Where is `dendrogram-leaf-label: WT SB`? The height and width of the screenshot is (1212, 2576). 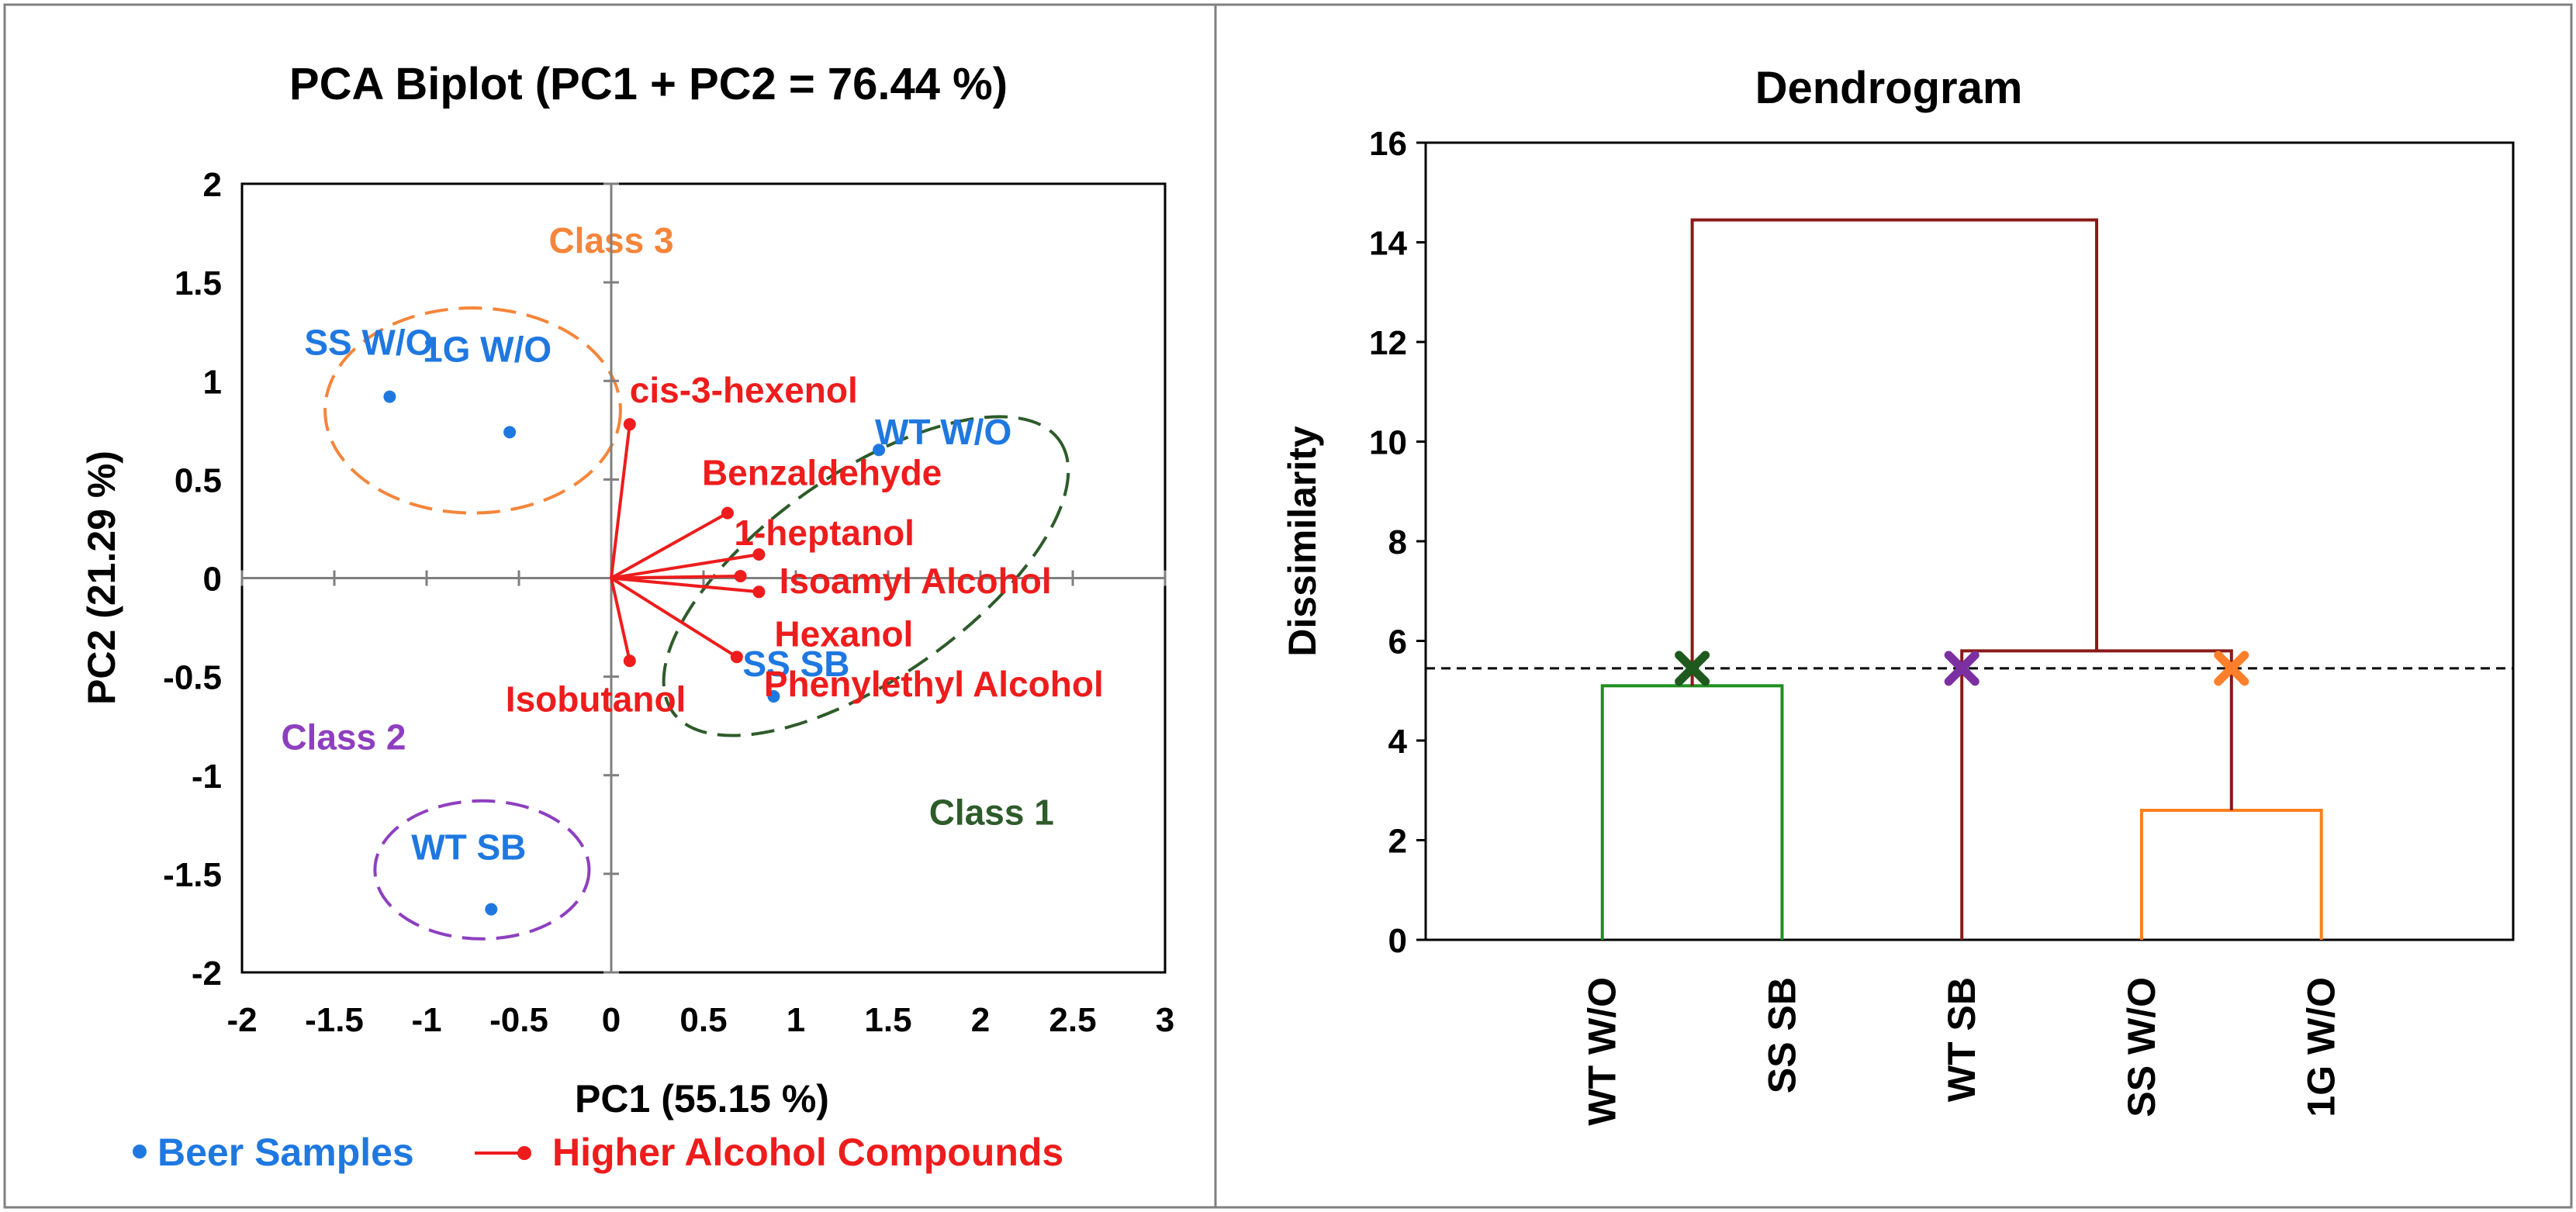
dendrogram-leaf-label: WT SB is located at coordinates (1961, 1039).